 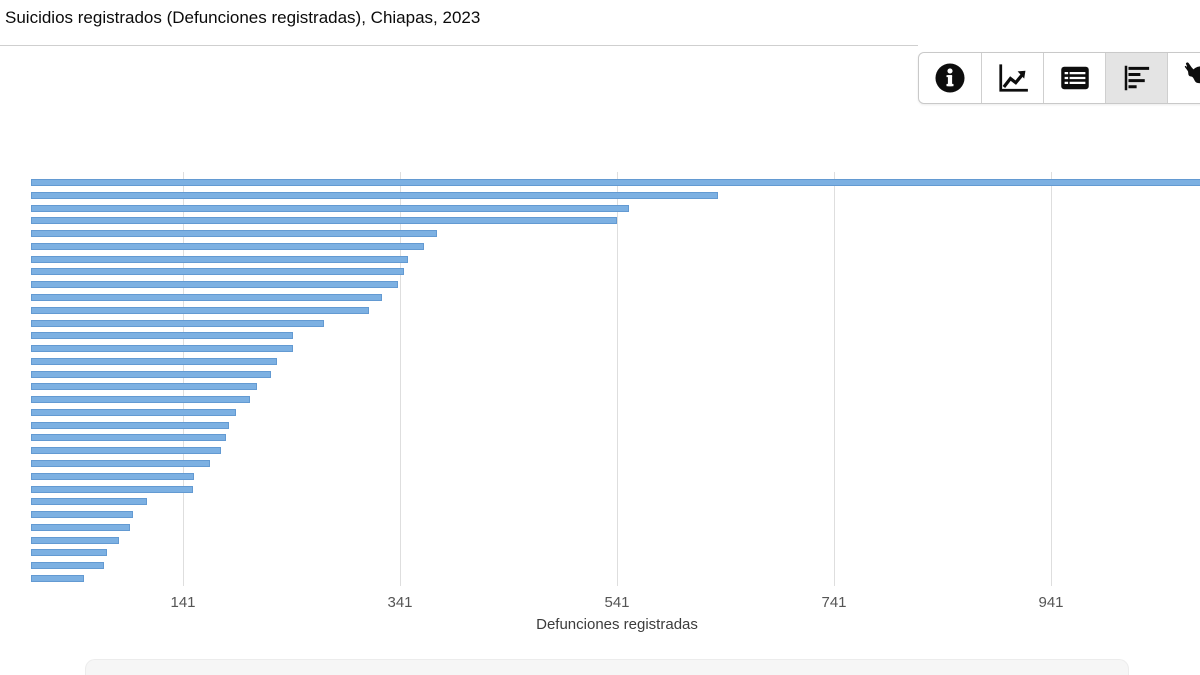 What do you see at coordinates (183, 602) in the screenshot?
I see `x-tick-label: 141` at bounding box center [183, 602].